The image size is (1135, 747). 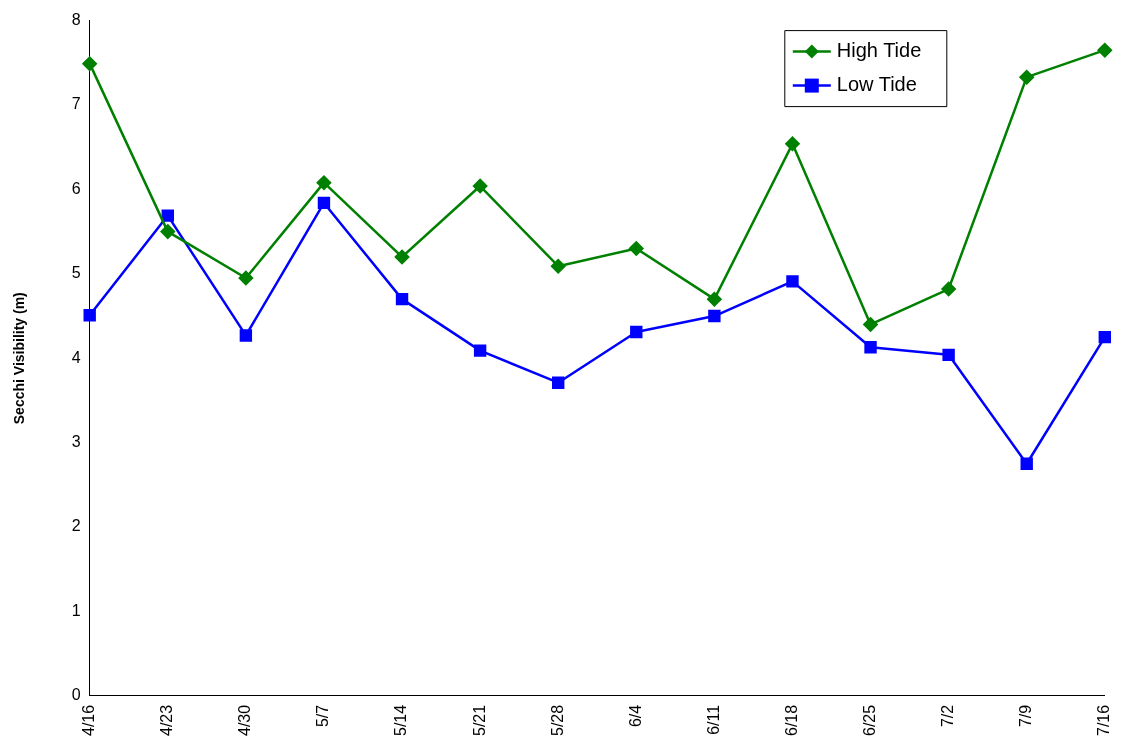 What do you see at coordinates (401, 720) in the screenshot?
I see `x-tick-label: 5/14` at bounding box center [401, 720].